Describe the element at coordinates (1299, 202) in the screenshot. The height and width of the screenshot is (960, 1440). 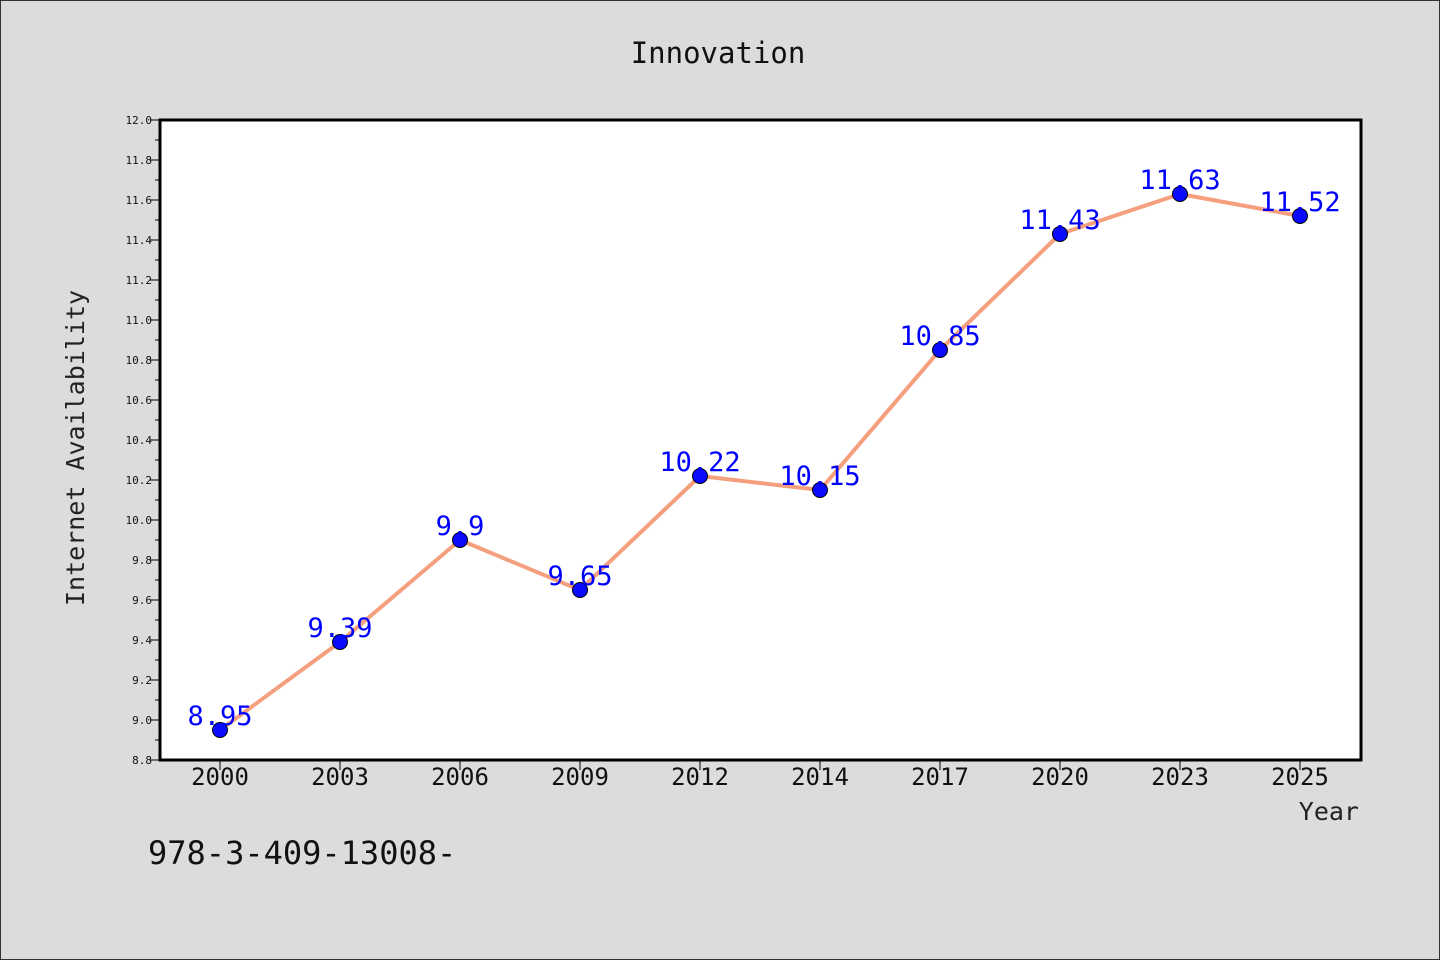
I see `data-label: 11.52` at that location.